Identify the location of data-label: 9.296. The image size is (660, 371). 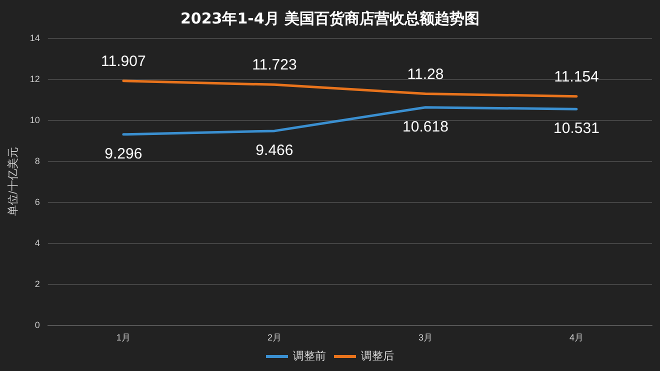
(123, 153).